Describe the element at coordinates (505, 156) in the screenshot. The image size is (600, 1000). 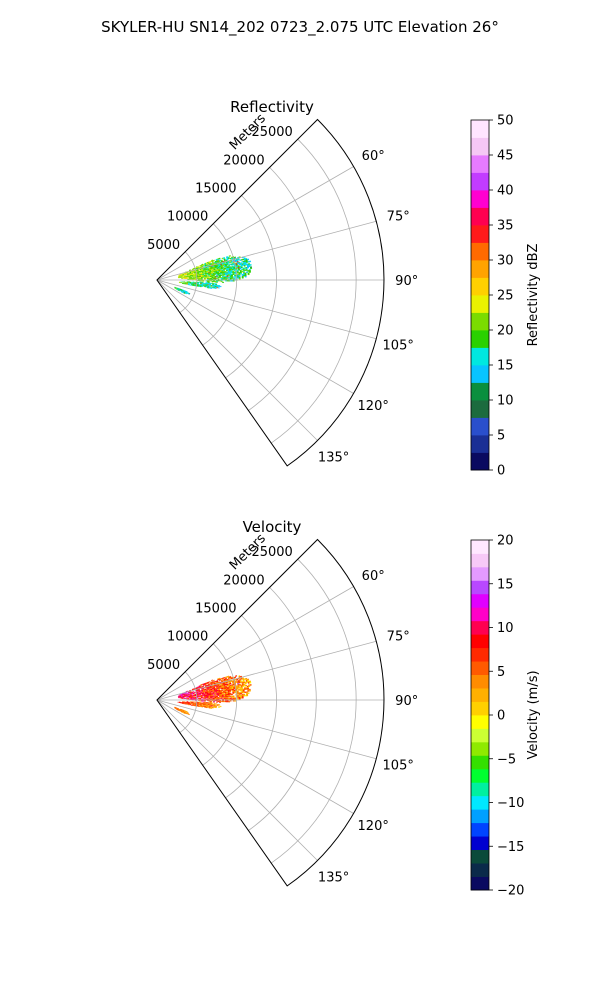
I see `colorbar-tick-label: 45` at that location.